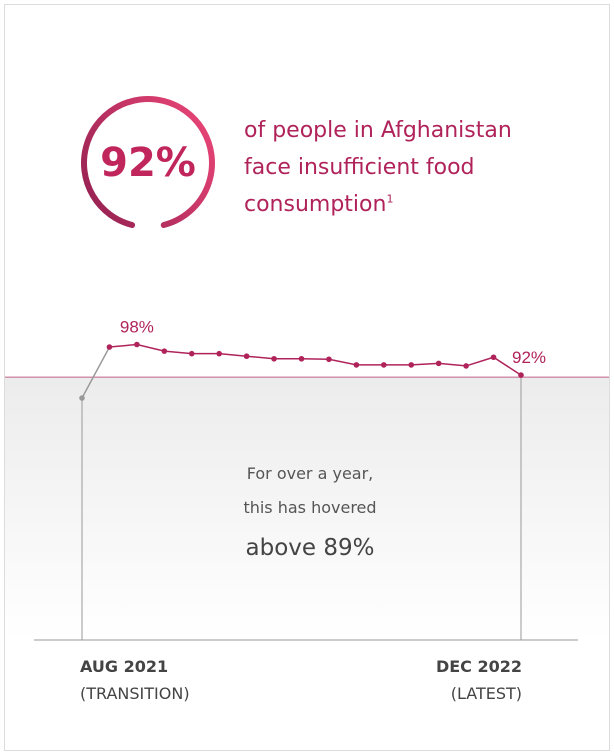  What do you see at coordinates (359, 167) in the screenshot?
I see `headline-line-2: face insufficient food` at bounding box center [359, 167].